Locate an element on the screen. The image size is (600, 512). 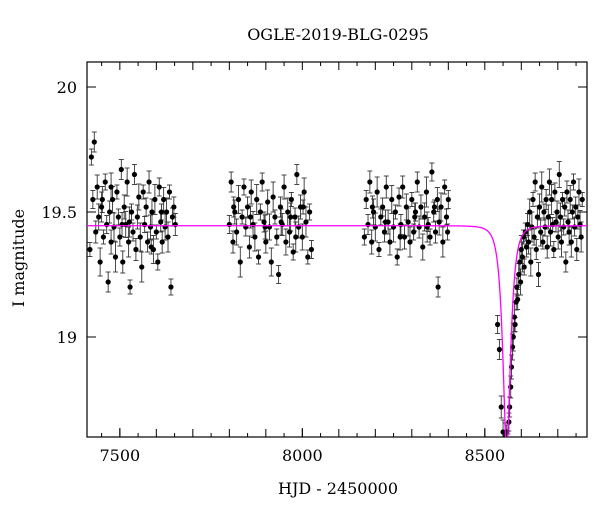
y-tick-label: 20 is located at coordinates (67, 87).